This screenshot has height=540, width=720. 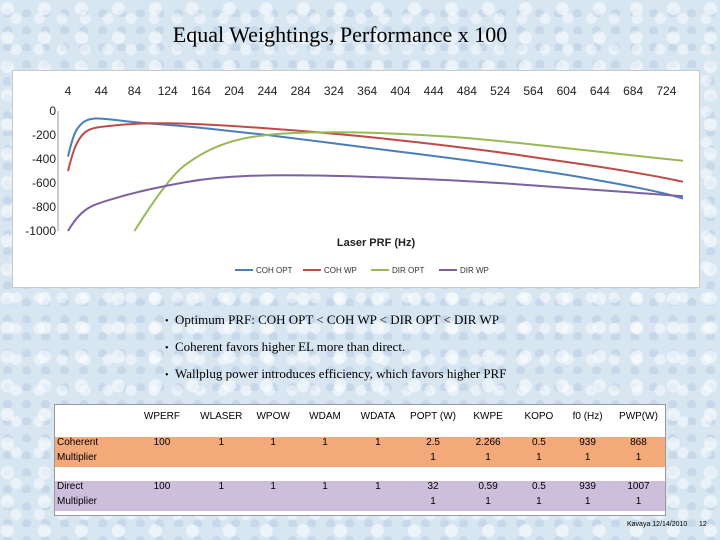 I want to click on chart-legend: COH OPT COH WP DIR OPT DIR WP, so click(x=362, y=270).